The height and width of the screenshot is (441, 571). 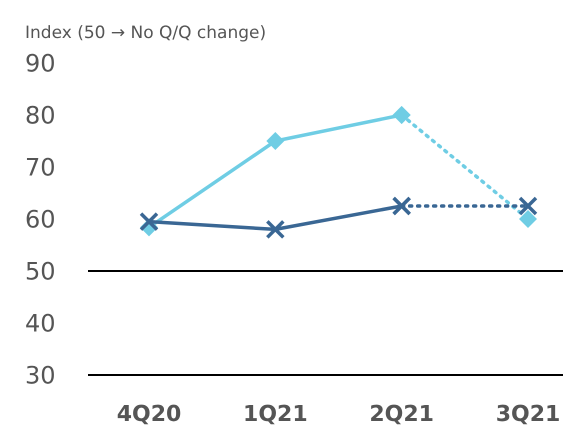 What do you see at coordinates (401, 414) in the screenshot?
I see `x-tick-label: 2Q21` at bounding box center [401, 414].